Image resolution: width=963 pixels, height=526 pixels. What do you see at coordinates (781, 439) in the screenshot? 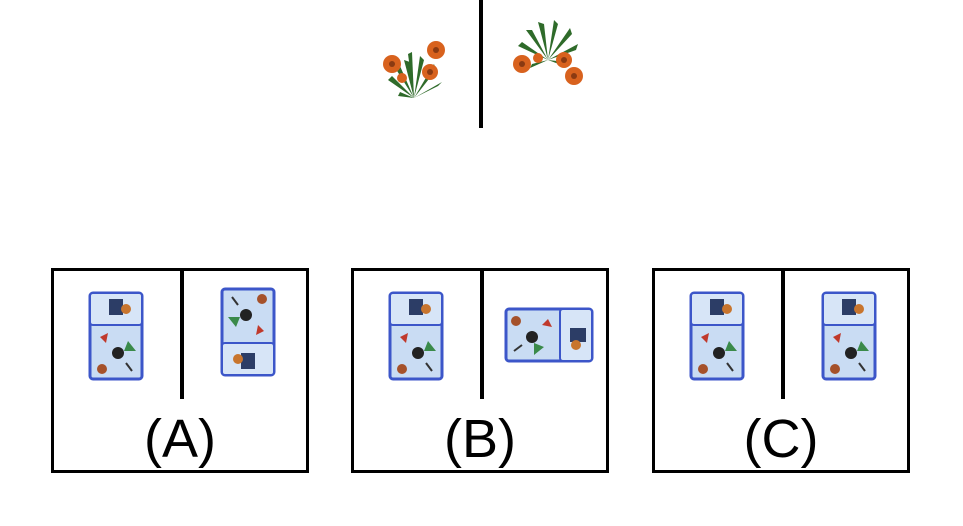
I see `option-c-label: (C)` at bounding box center [781, 439].